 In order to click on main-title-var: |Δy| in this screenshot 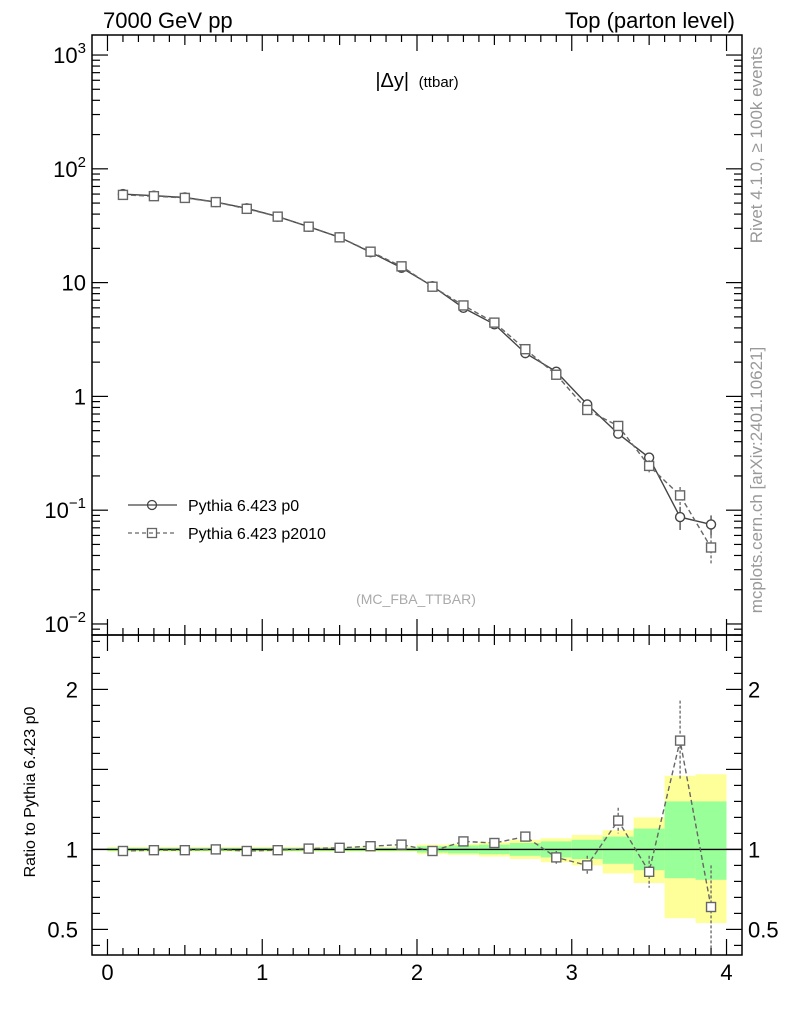, I will do `click(392, 81)`.